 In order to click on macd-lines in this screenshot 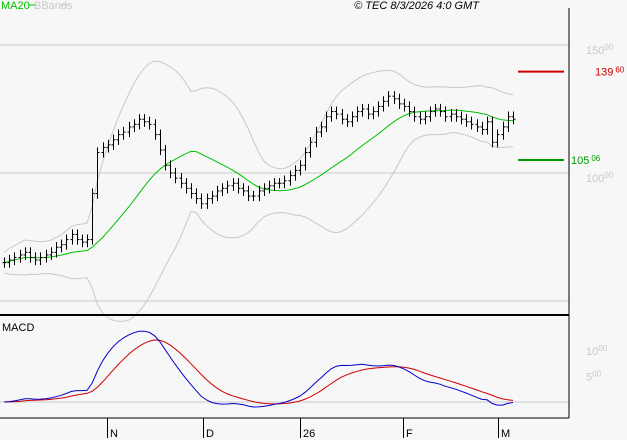, I will do `click(258, 369)`.